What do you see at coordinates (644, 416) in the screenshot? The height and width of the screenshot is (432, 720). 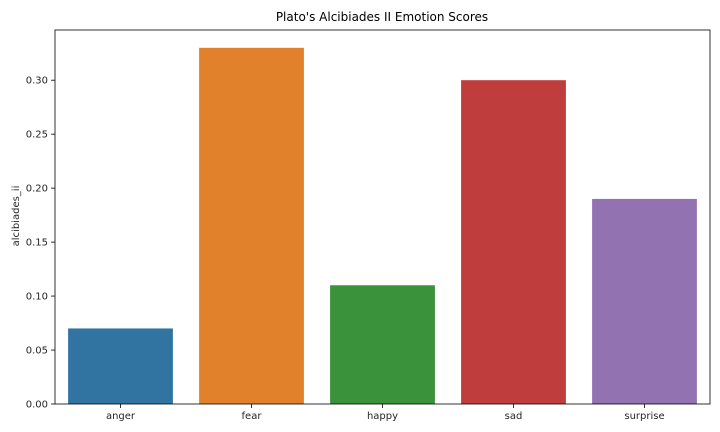 I see `x-tick-label-surprise: surprise` at bounding box center [644, 416].